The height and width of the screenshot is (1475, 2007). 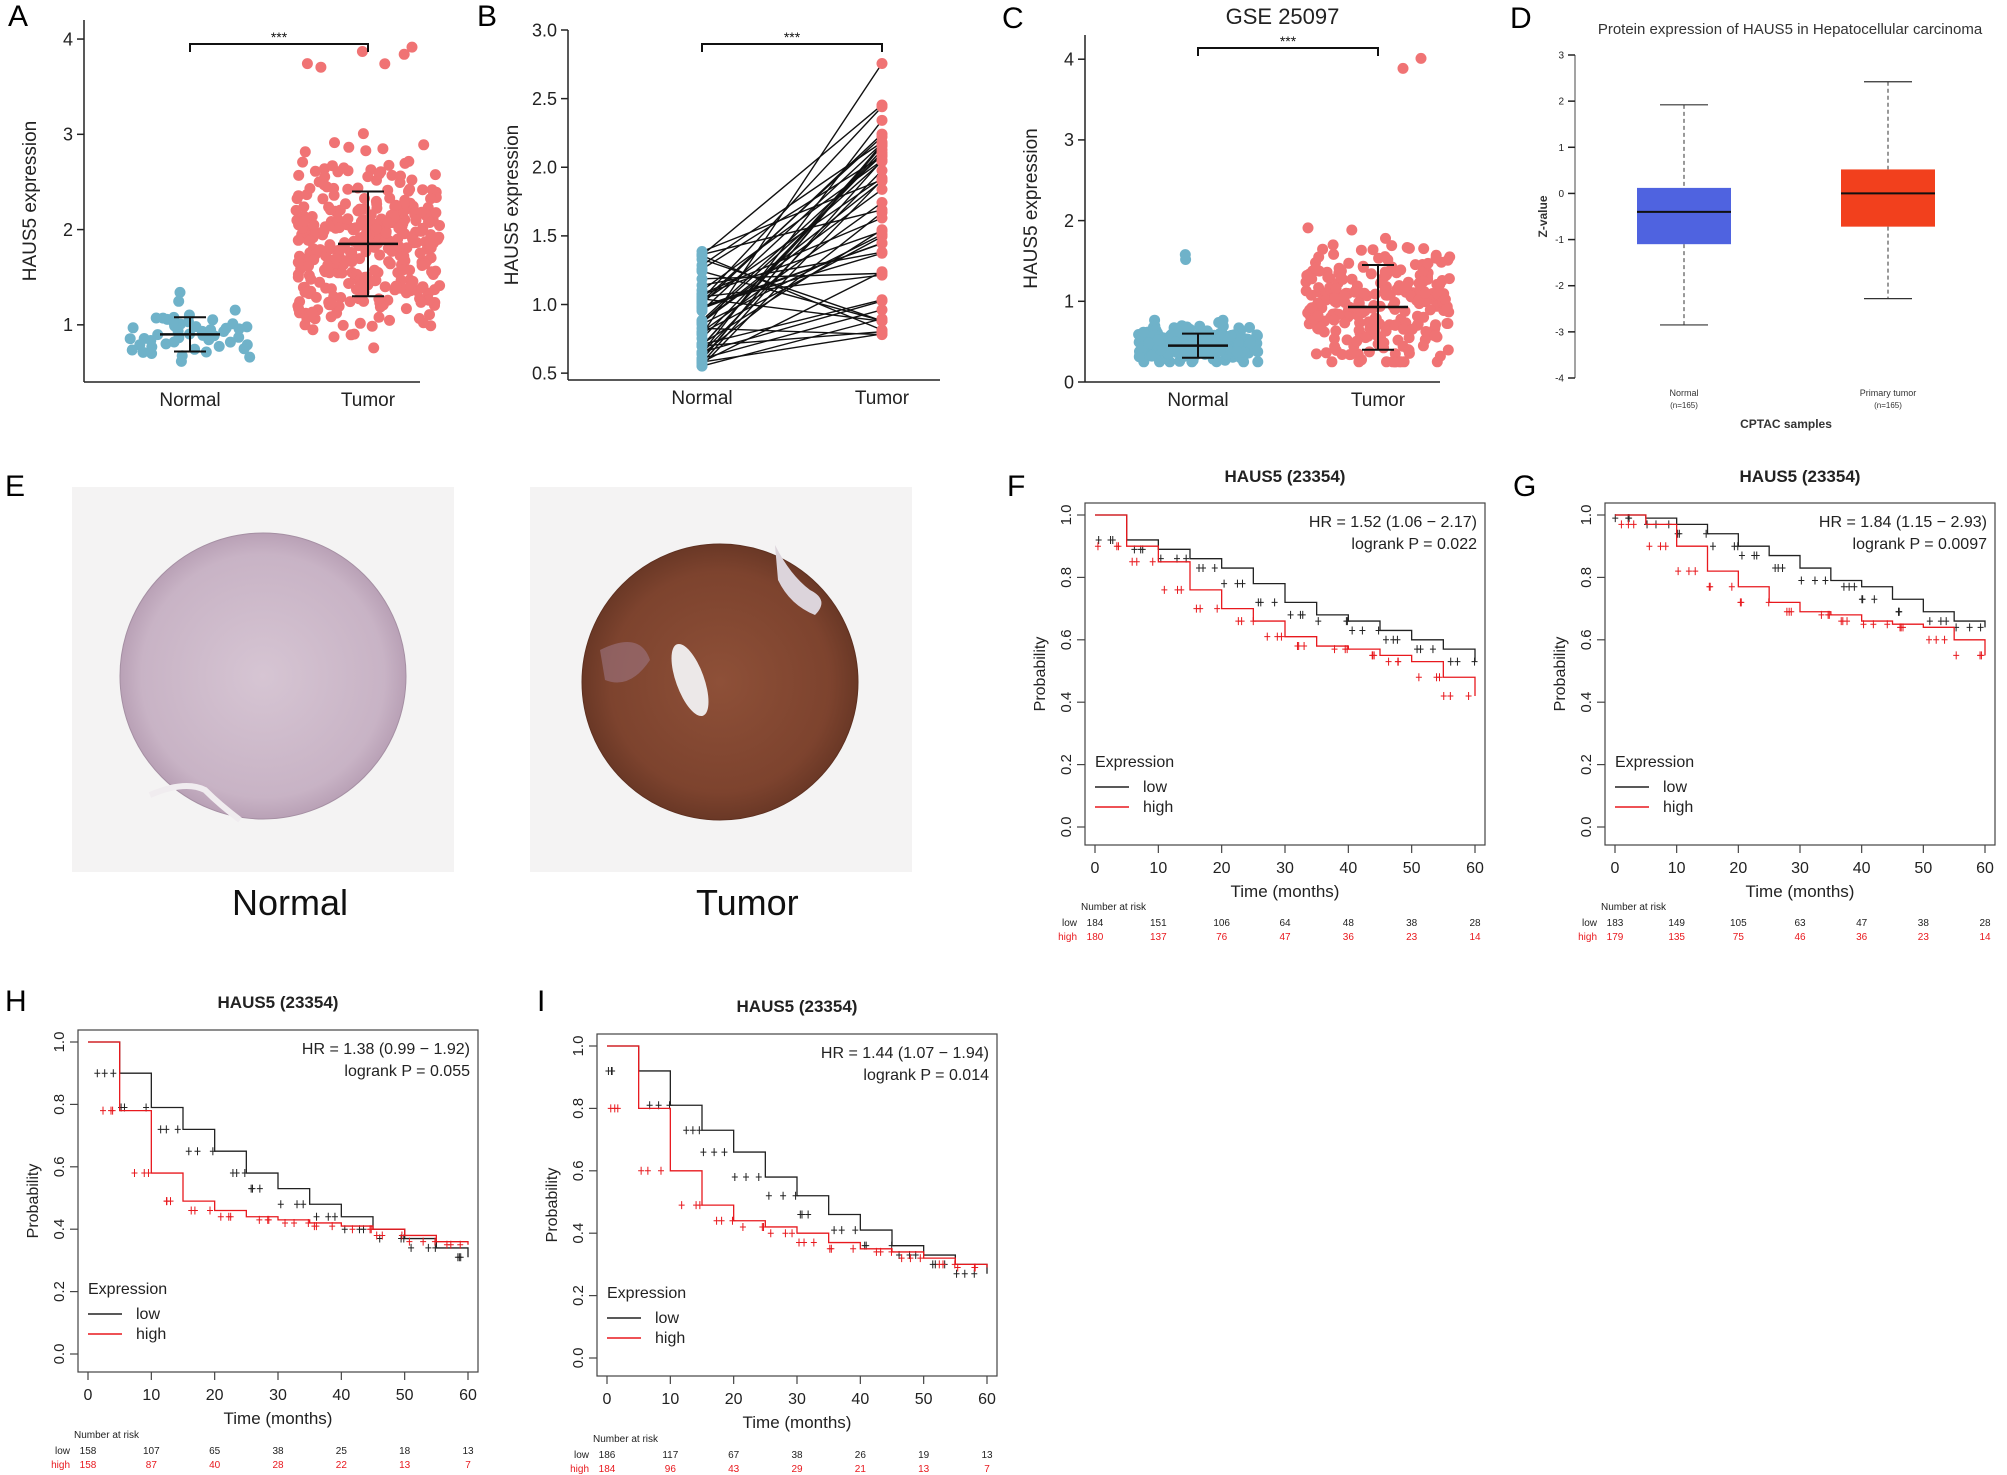 What do you see at coordinates (1283, 16) in the screenshot?
I see `panel-c-title: GSE 25097` at bounding box center [1283, 16].